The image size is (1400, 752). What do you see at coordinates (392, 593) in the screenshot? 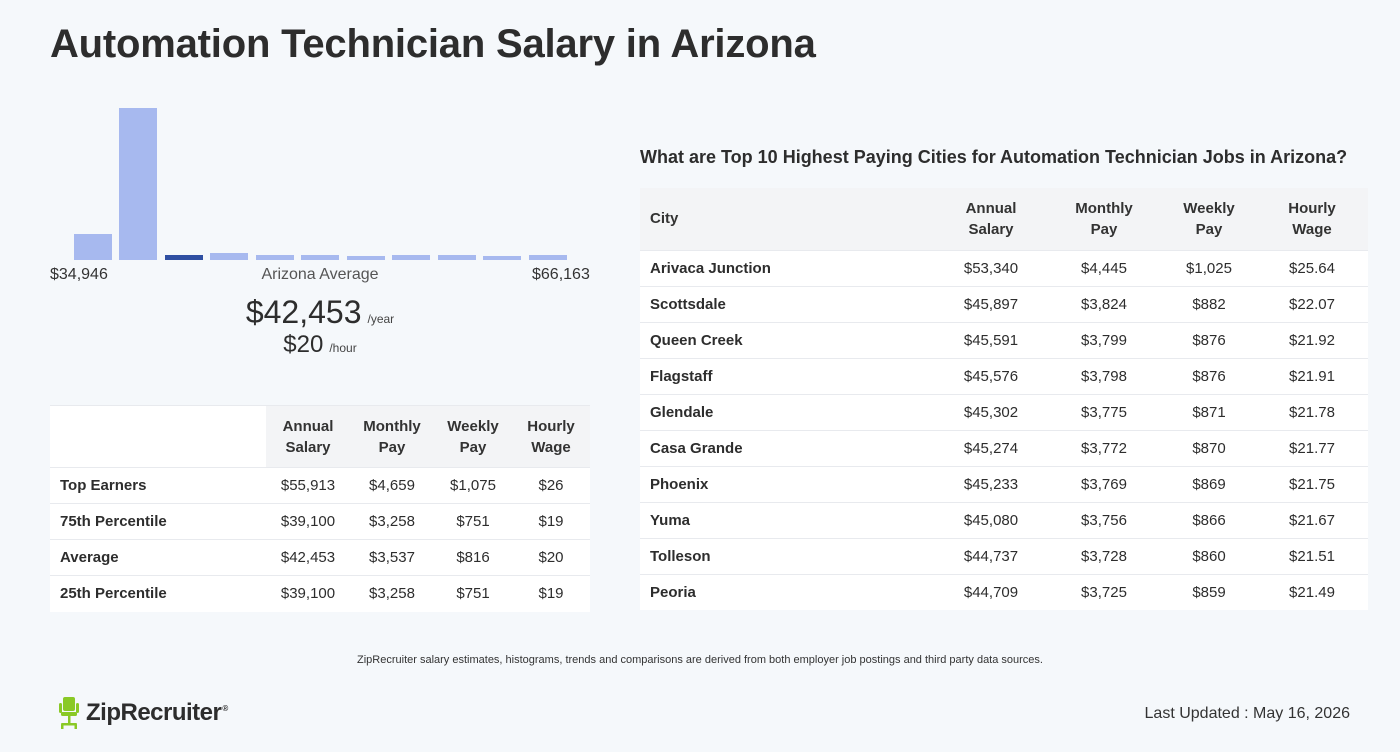
I see `monthly-cell: $3,258` at bounding box center [392, 593].